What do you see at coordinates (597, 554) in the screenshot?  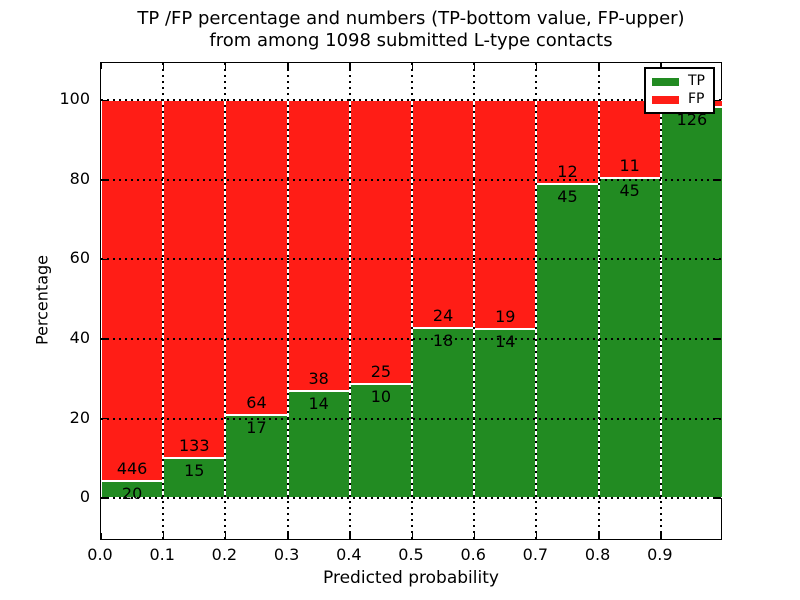 I see `x-tick-label: 0.8` at bounding box center [597, 554].